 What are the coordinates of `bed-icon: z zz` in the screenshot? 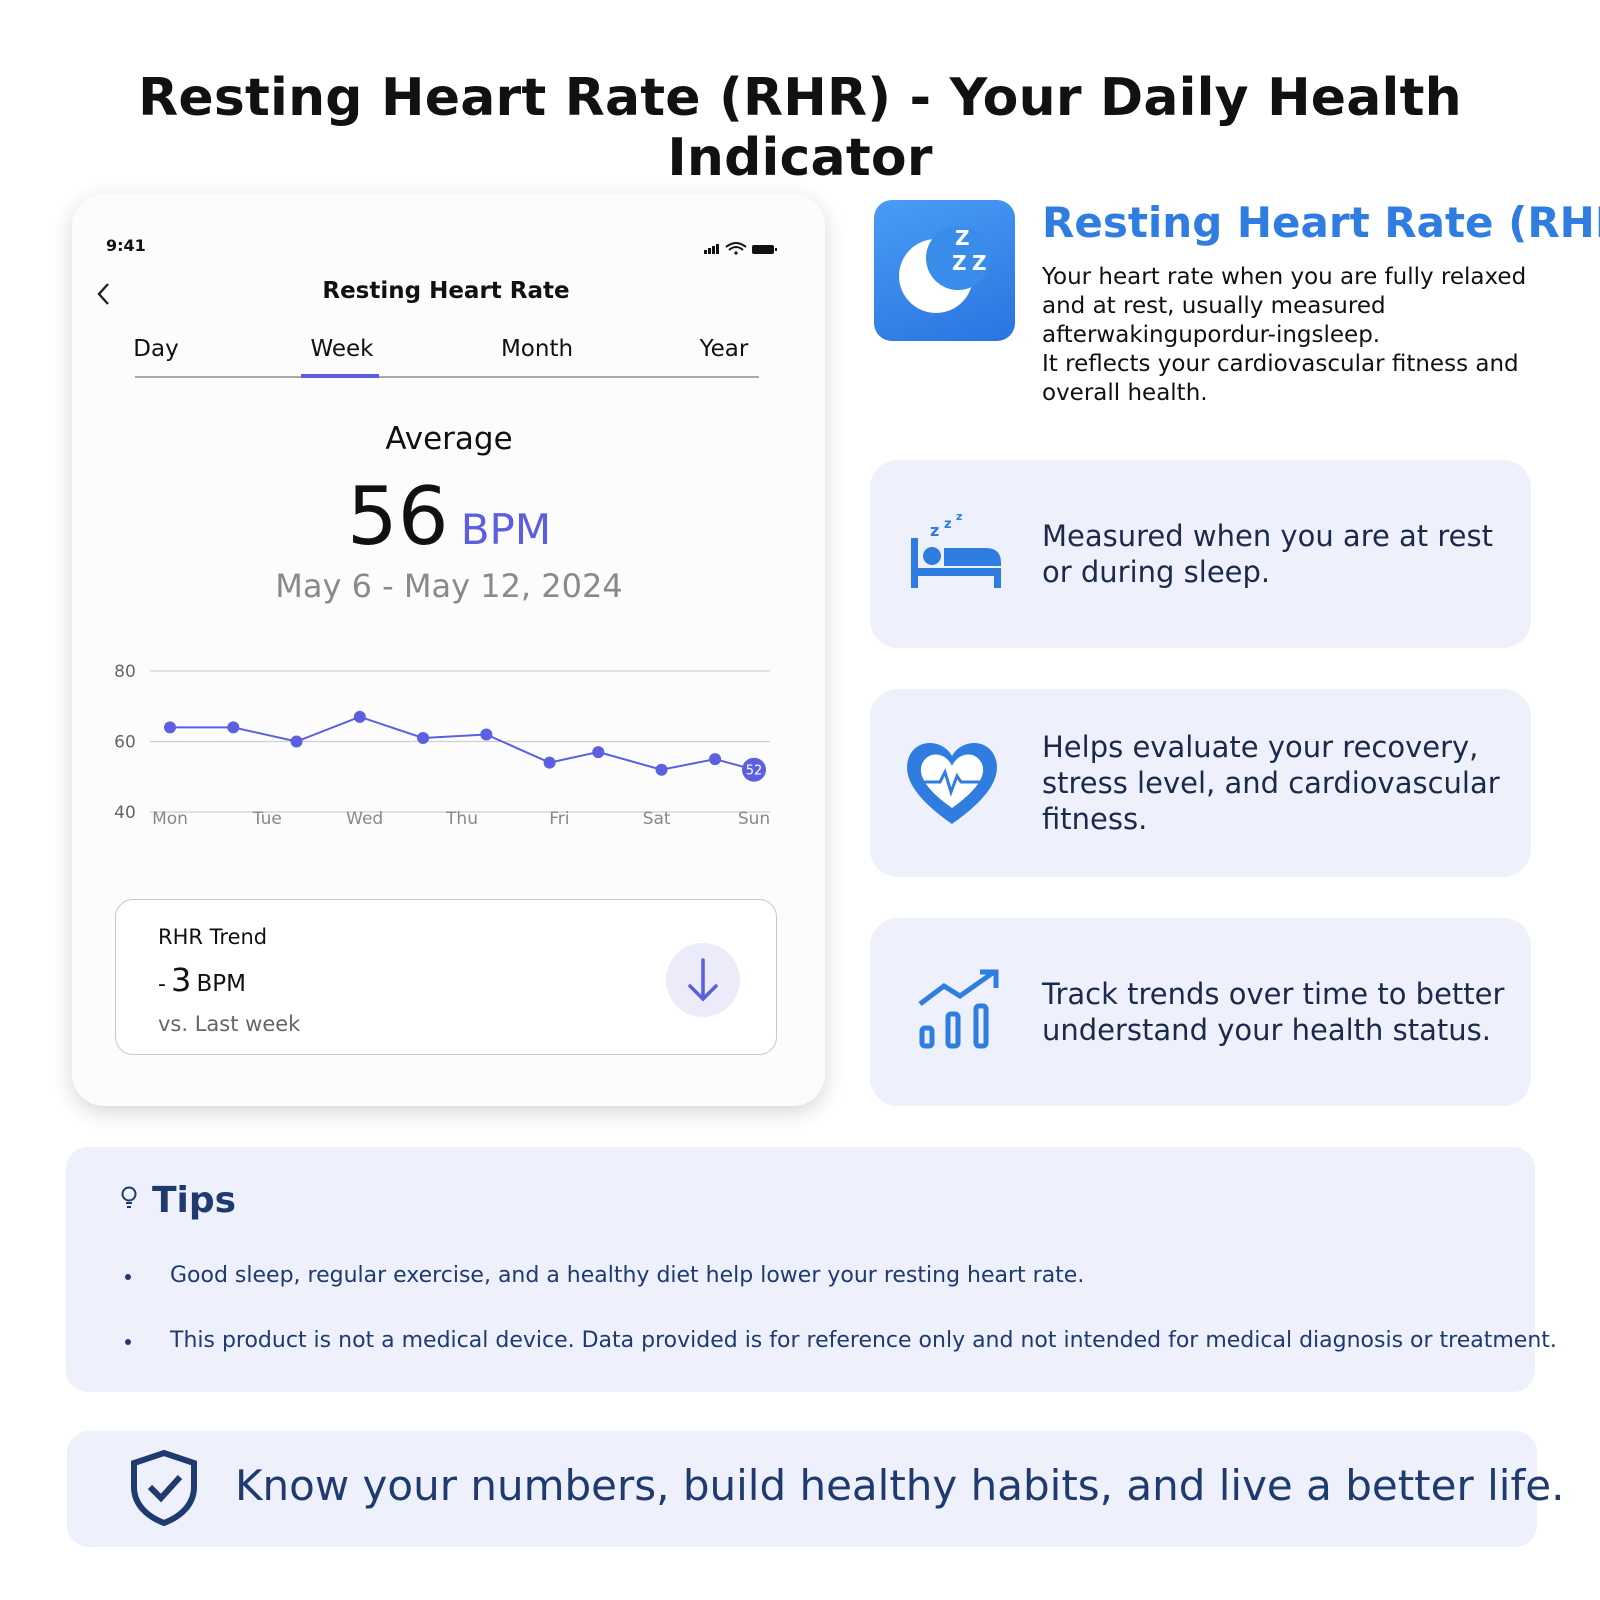 It's located at (956, 549).